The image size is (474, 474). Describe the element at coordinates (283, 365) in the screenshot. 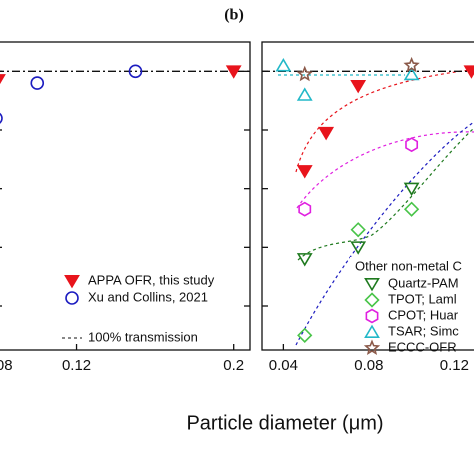

I see `x-tick-label: 0.04` at that location.